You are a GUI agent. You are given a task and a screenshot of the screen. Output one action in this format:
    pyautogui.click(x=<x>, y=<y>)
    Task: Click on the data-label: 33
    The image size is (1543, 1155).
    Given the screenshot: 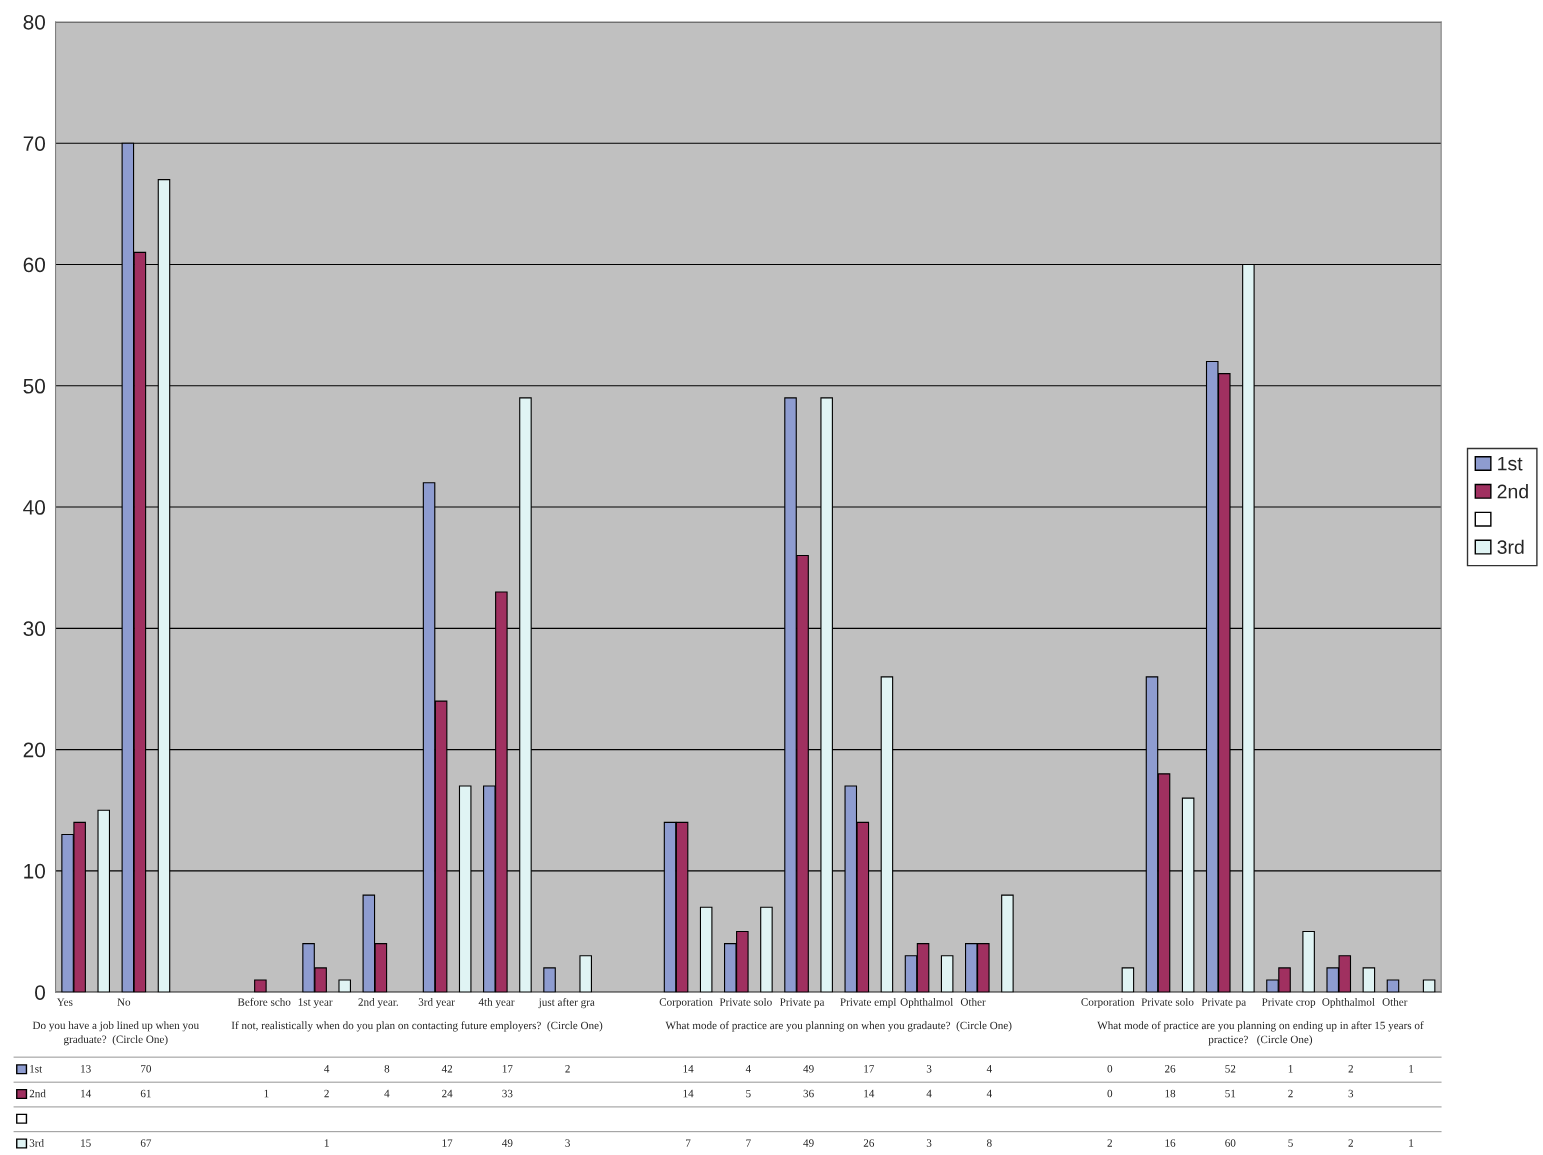 What is the action you would take?
    pyautogui.click(x=507, y=1093)
    